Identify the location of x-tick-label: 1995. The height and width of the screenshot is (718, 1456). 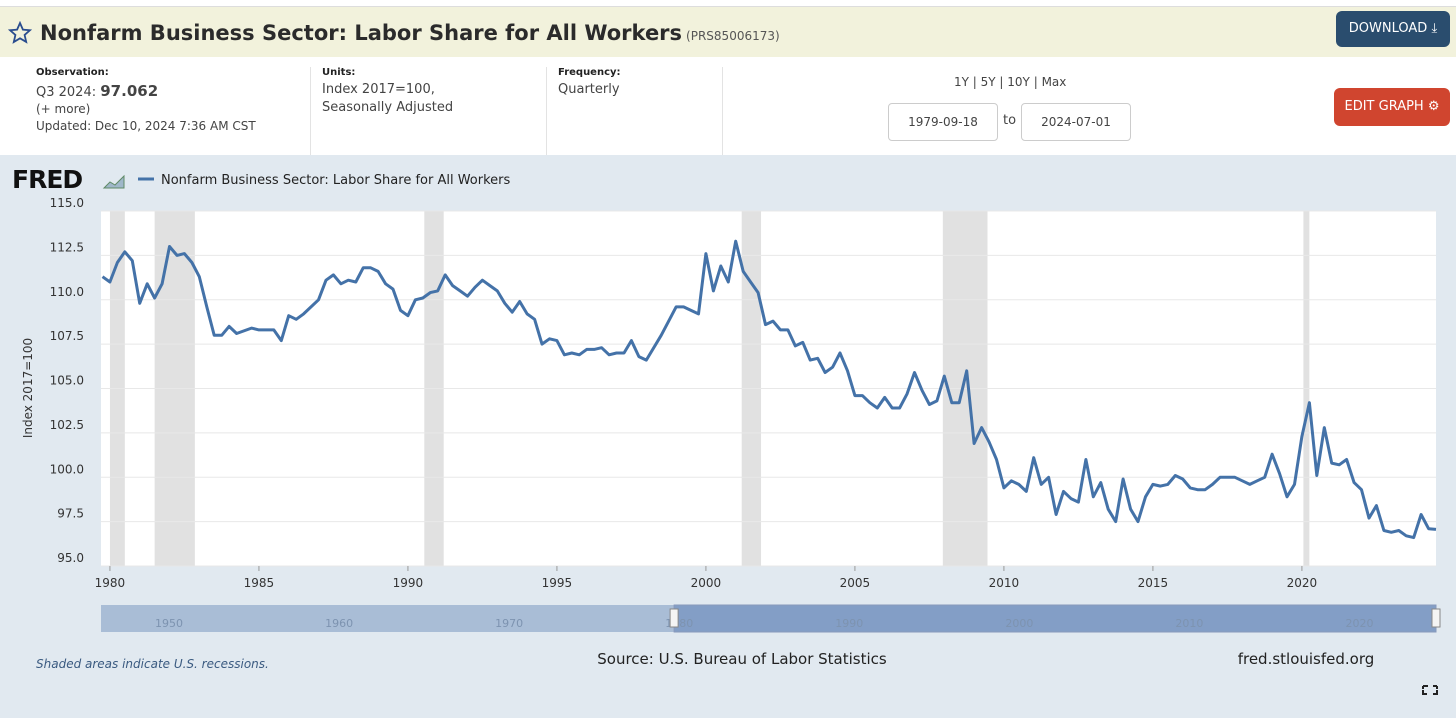
(557, 583).